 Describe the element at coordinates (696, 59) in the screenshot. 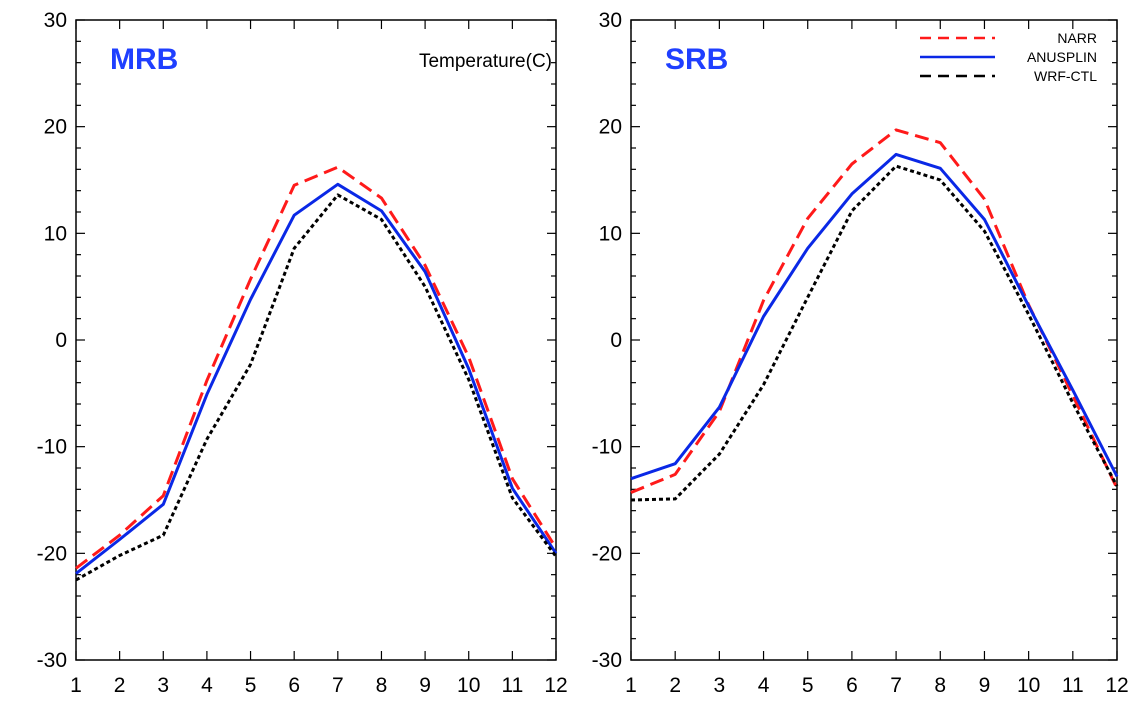

I see `panel-title: SRB` at that location.